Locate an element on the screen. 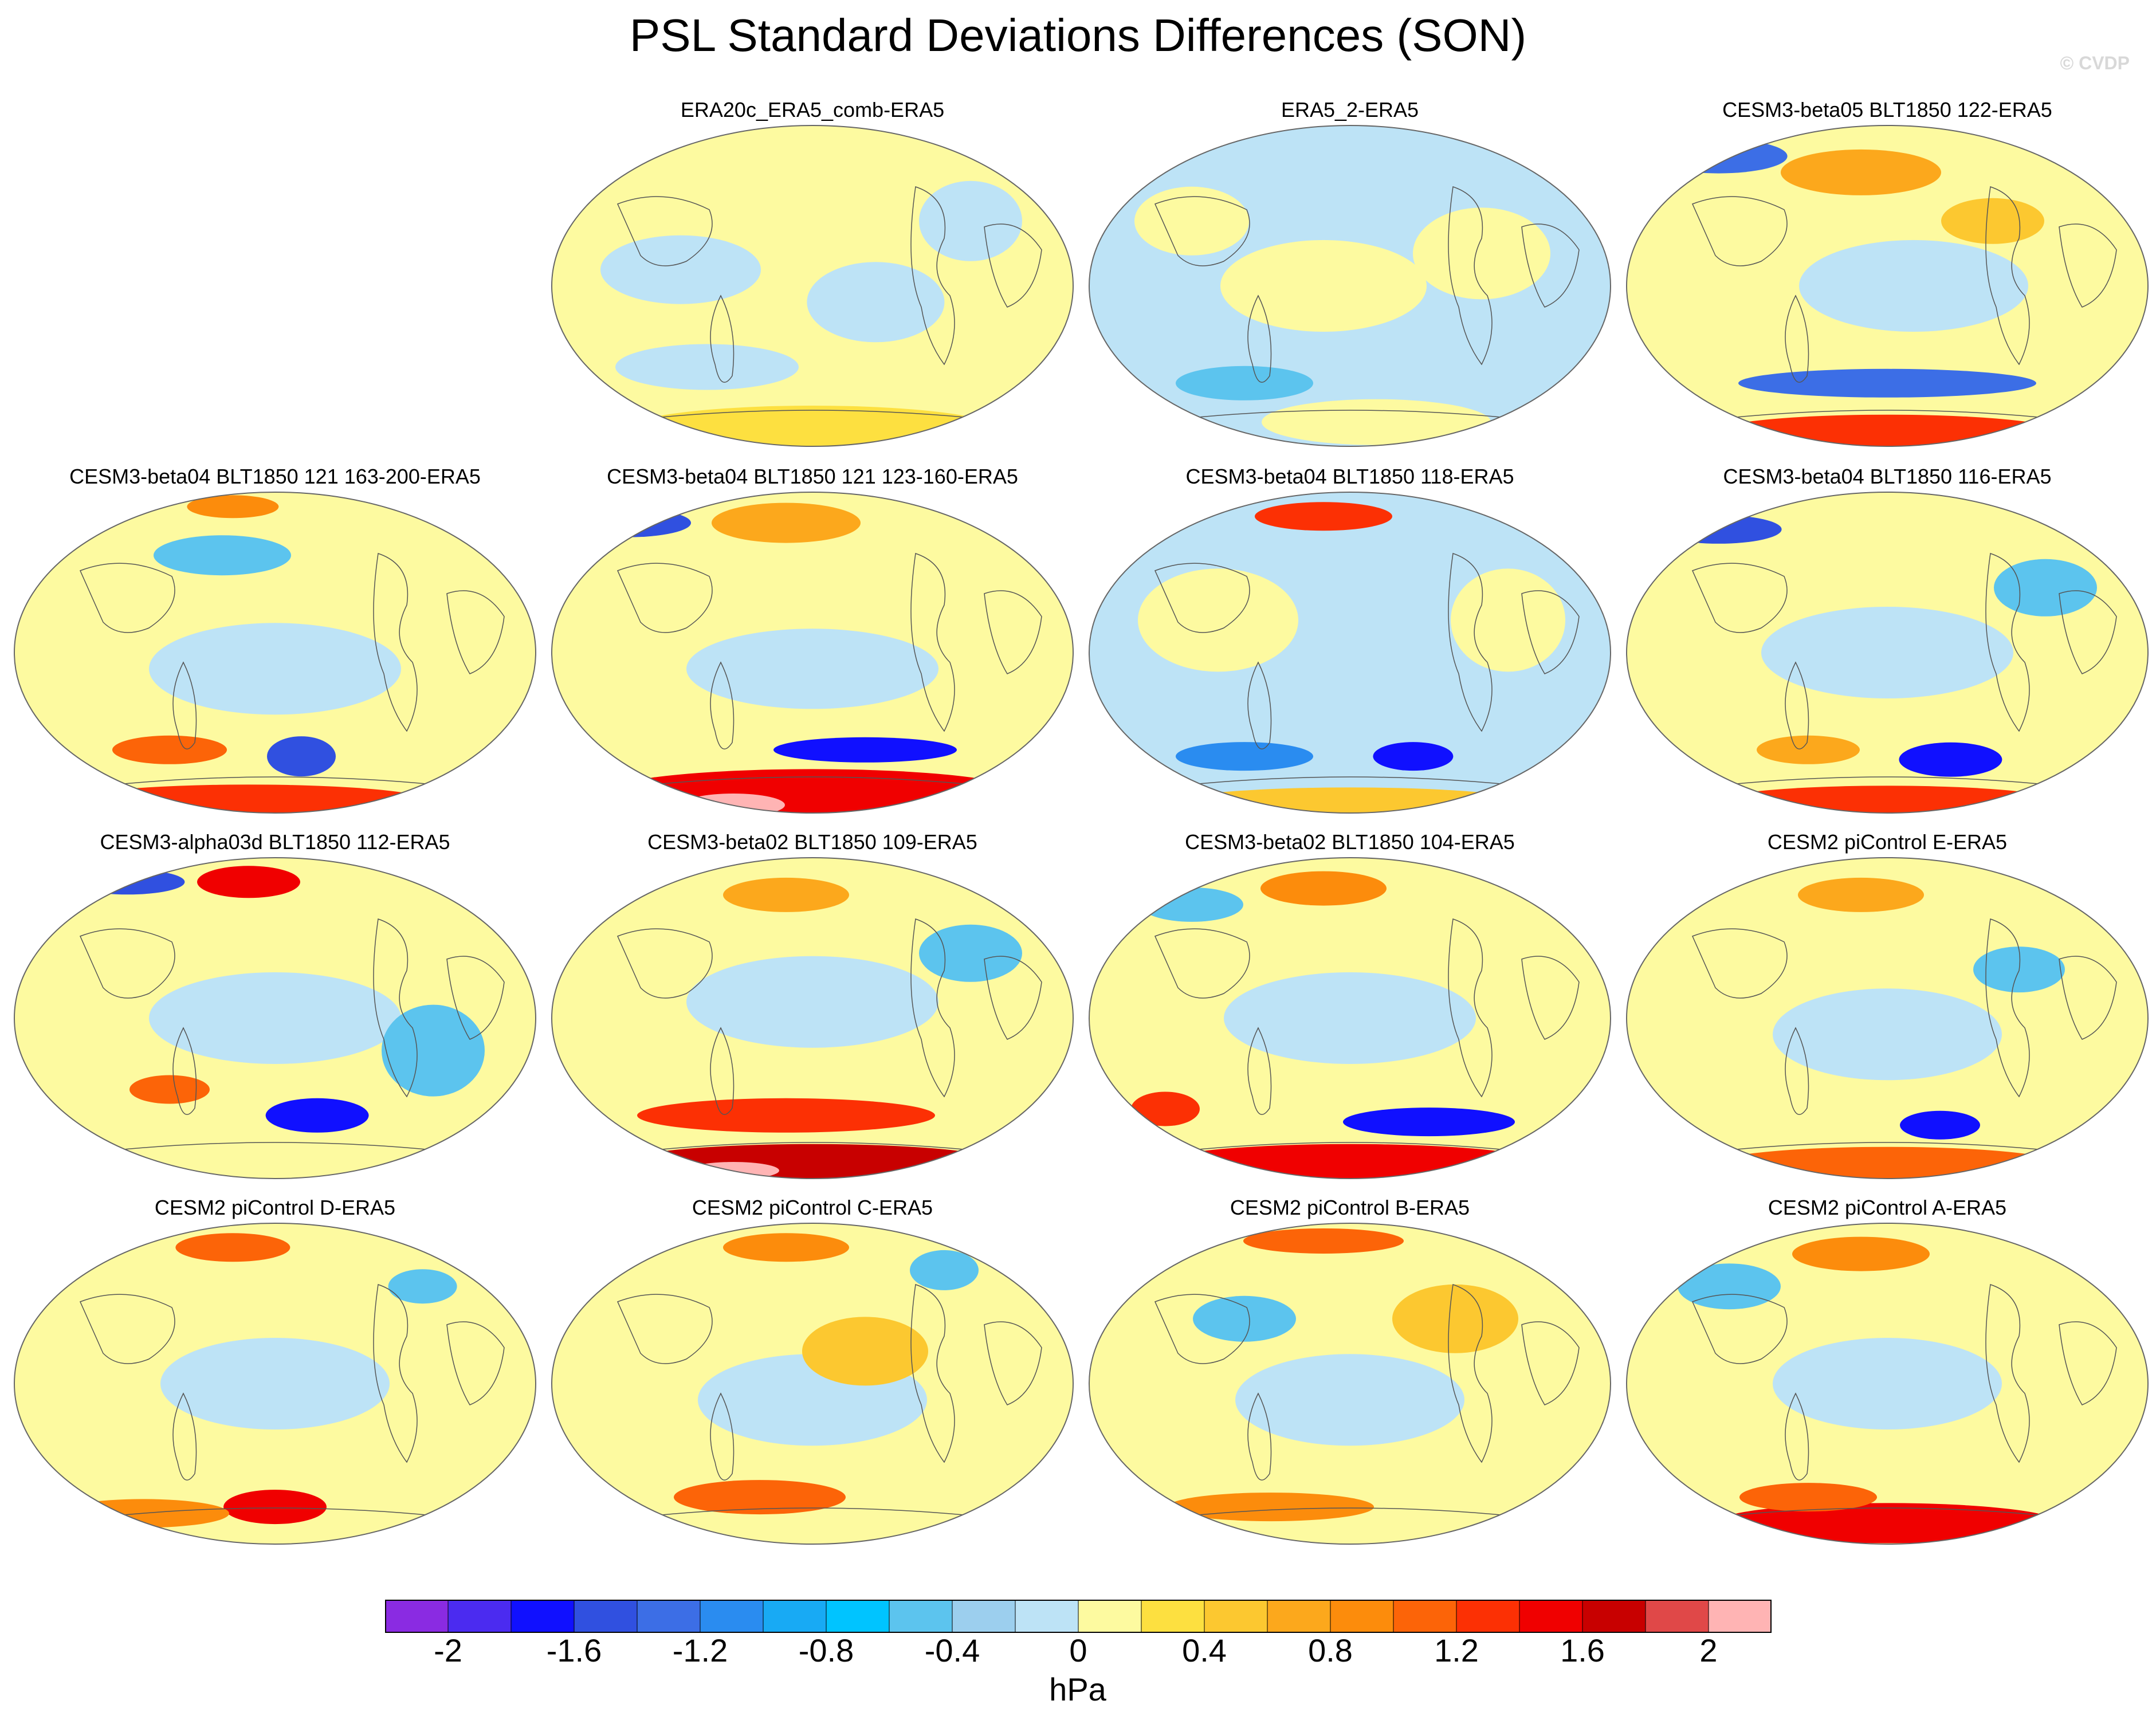 This screenshot has width=2156, height=1724. map-panel: CESM3-beta04 BLT1850 118-ERA5 is located at coordinates (1349, 647).